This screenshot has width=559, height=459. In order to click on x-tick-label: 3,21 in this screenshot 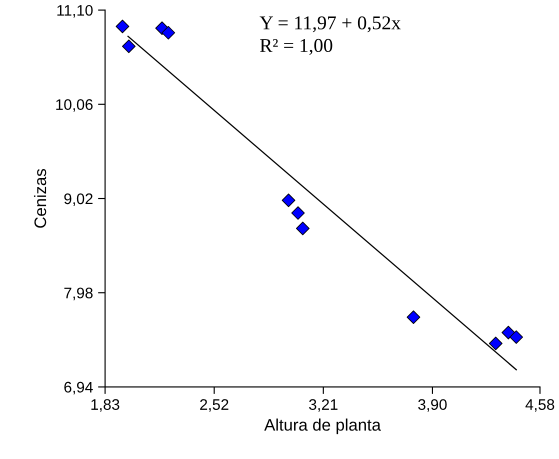, I will do `click(323, 405)`.